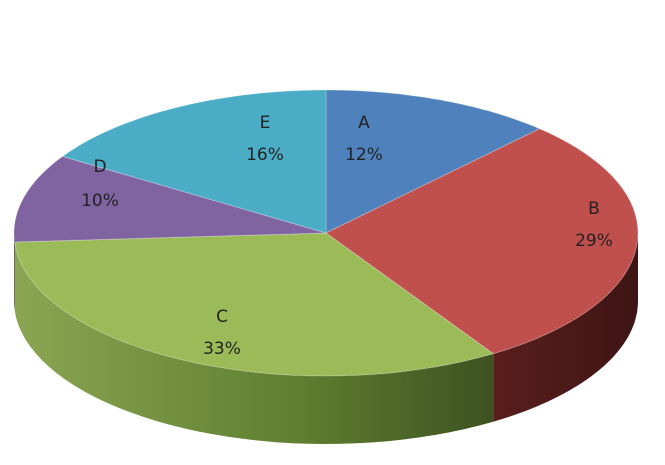 Image resolution: width=665 pixels, height=465 pixels. Describe the element at coordinates (100, 201) in the screenshot. I see `label-value-d: 10%` at that location.